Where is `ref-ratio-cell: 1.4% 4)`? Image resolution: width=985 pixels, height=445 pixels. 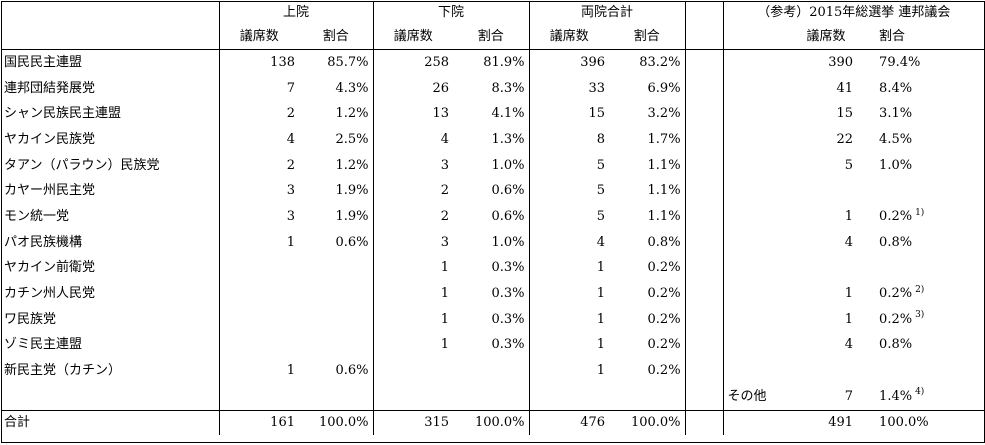 ref-ratio-cell: 1.4% 4) is located at coordinates (920, 397).